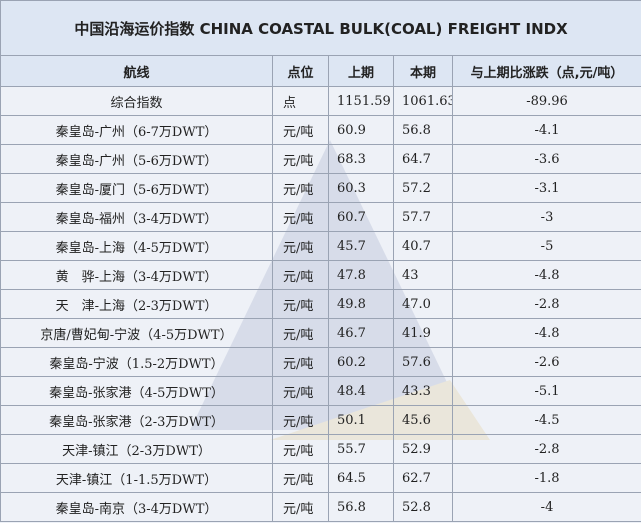  Describe the element at coordinates (546, 71) in the screenshot. I see `header-cell: 与上期比涨跌（点,元/吨）` at that location.